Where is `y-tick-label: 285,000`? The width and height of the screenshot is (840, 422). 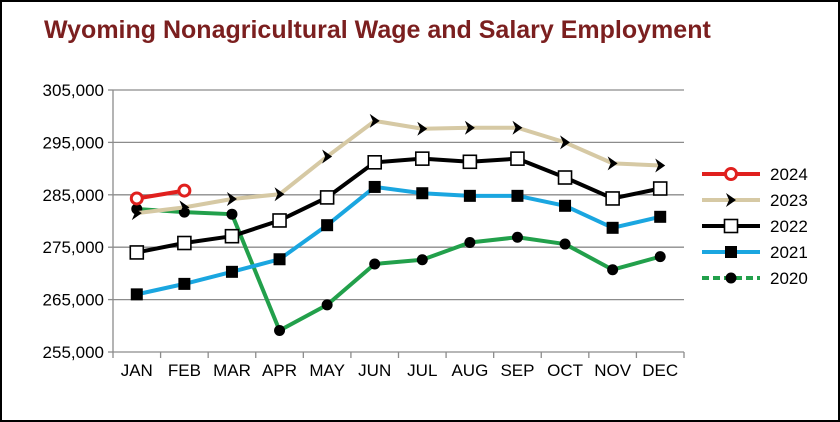
y-tick-label: 285,000 is located at coordinates (73, 195).